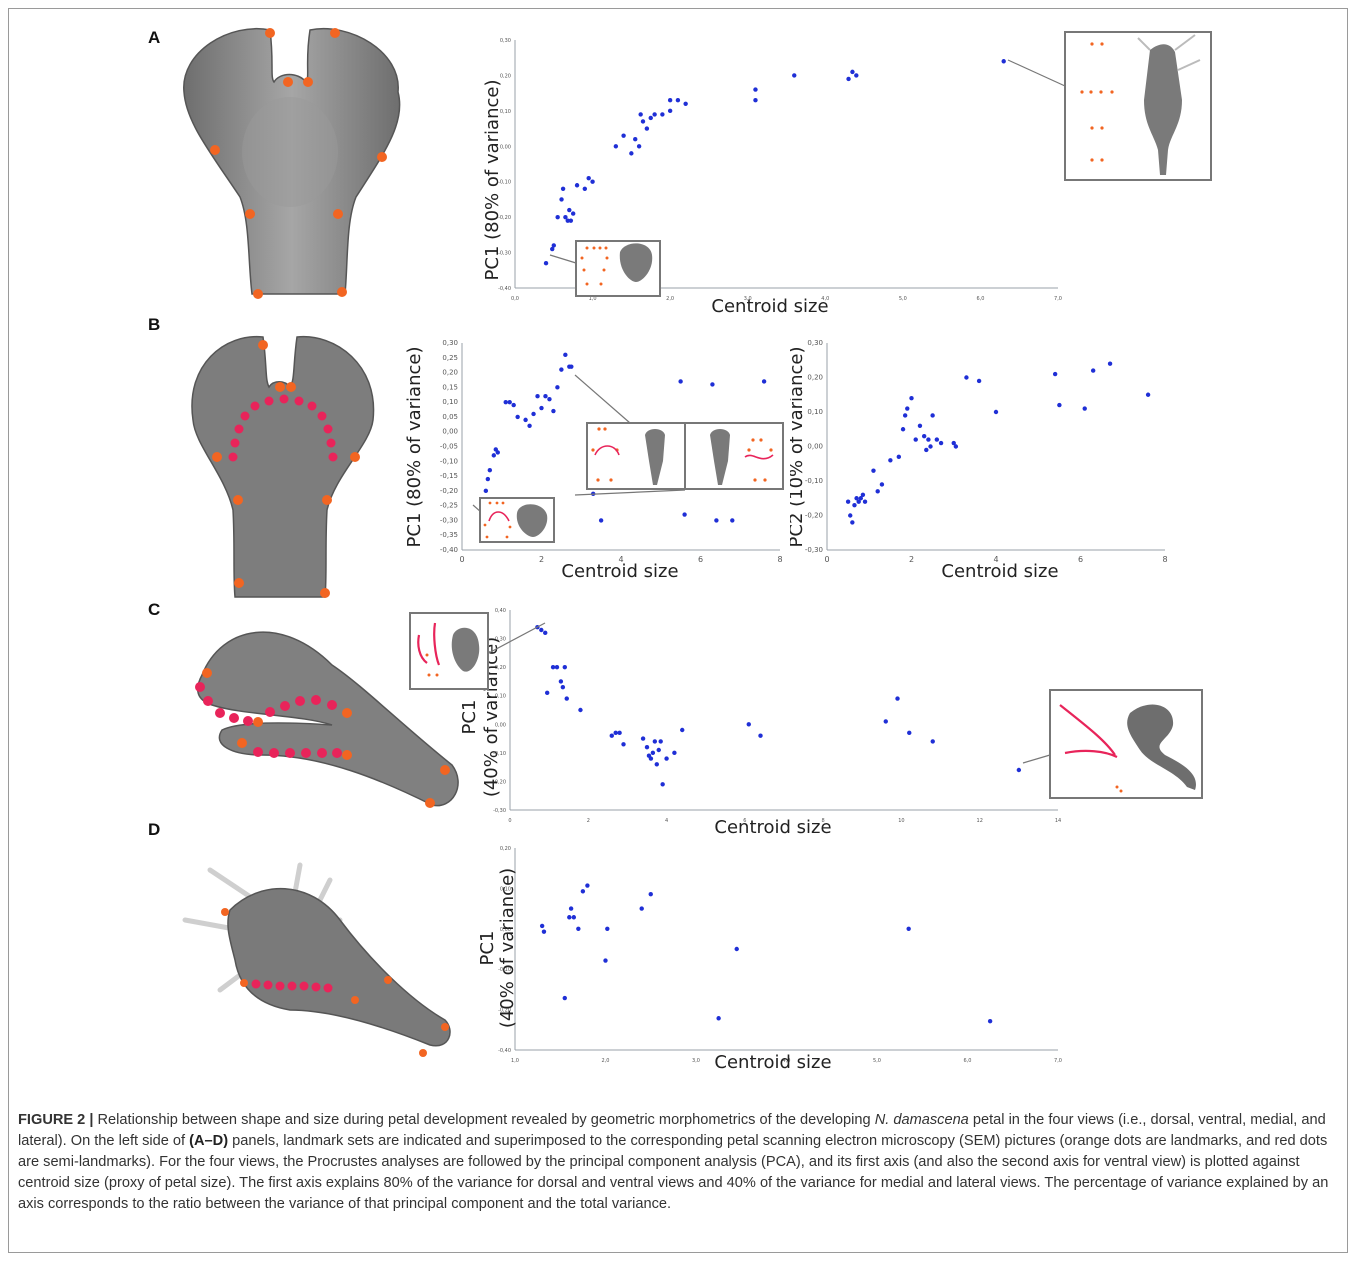  What do you see at coordinates (515, 299) in the screenshot?
I see `x-tick-label: 0,0` at bounding box center [515, 299].